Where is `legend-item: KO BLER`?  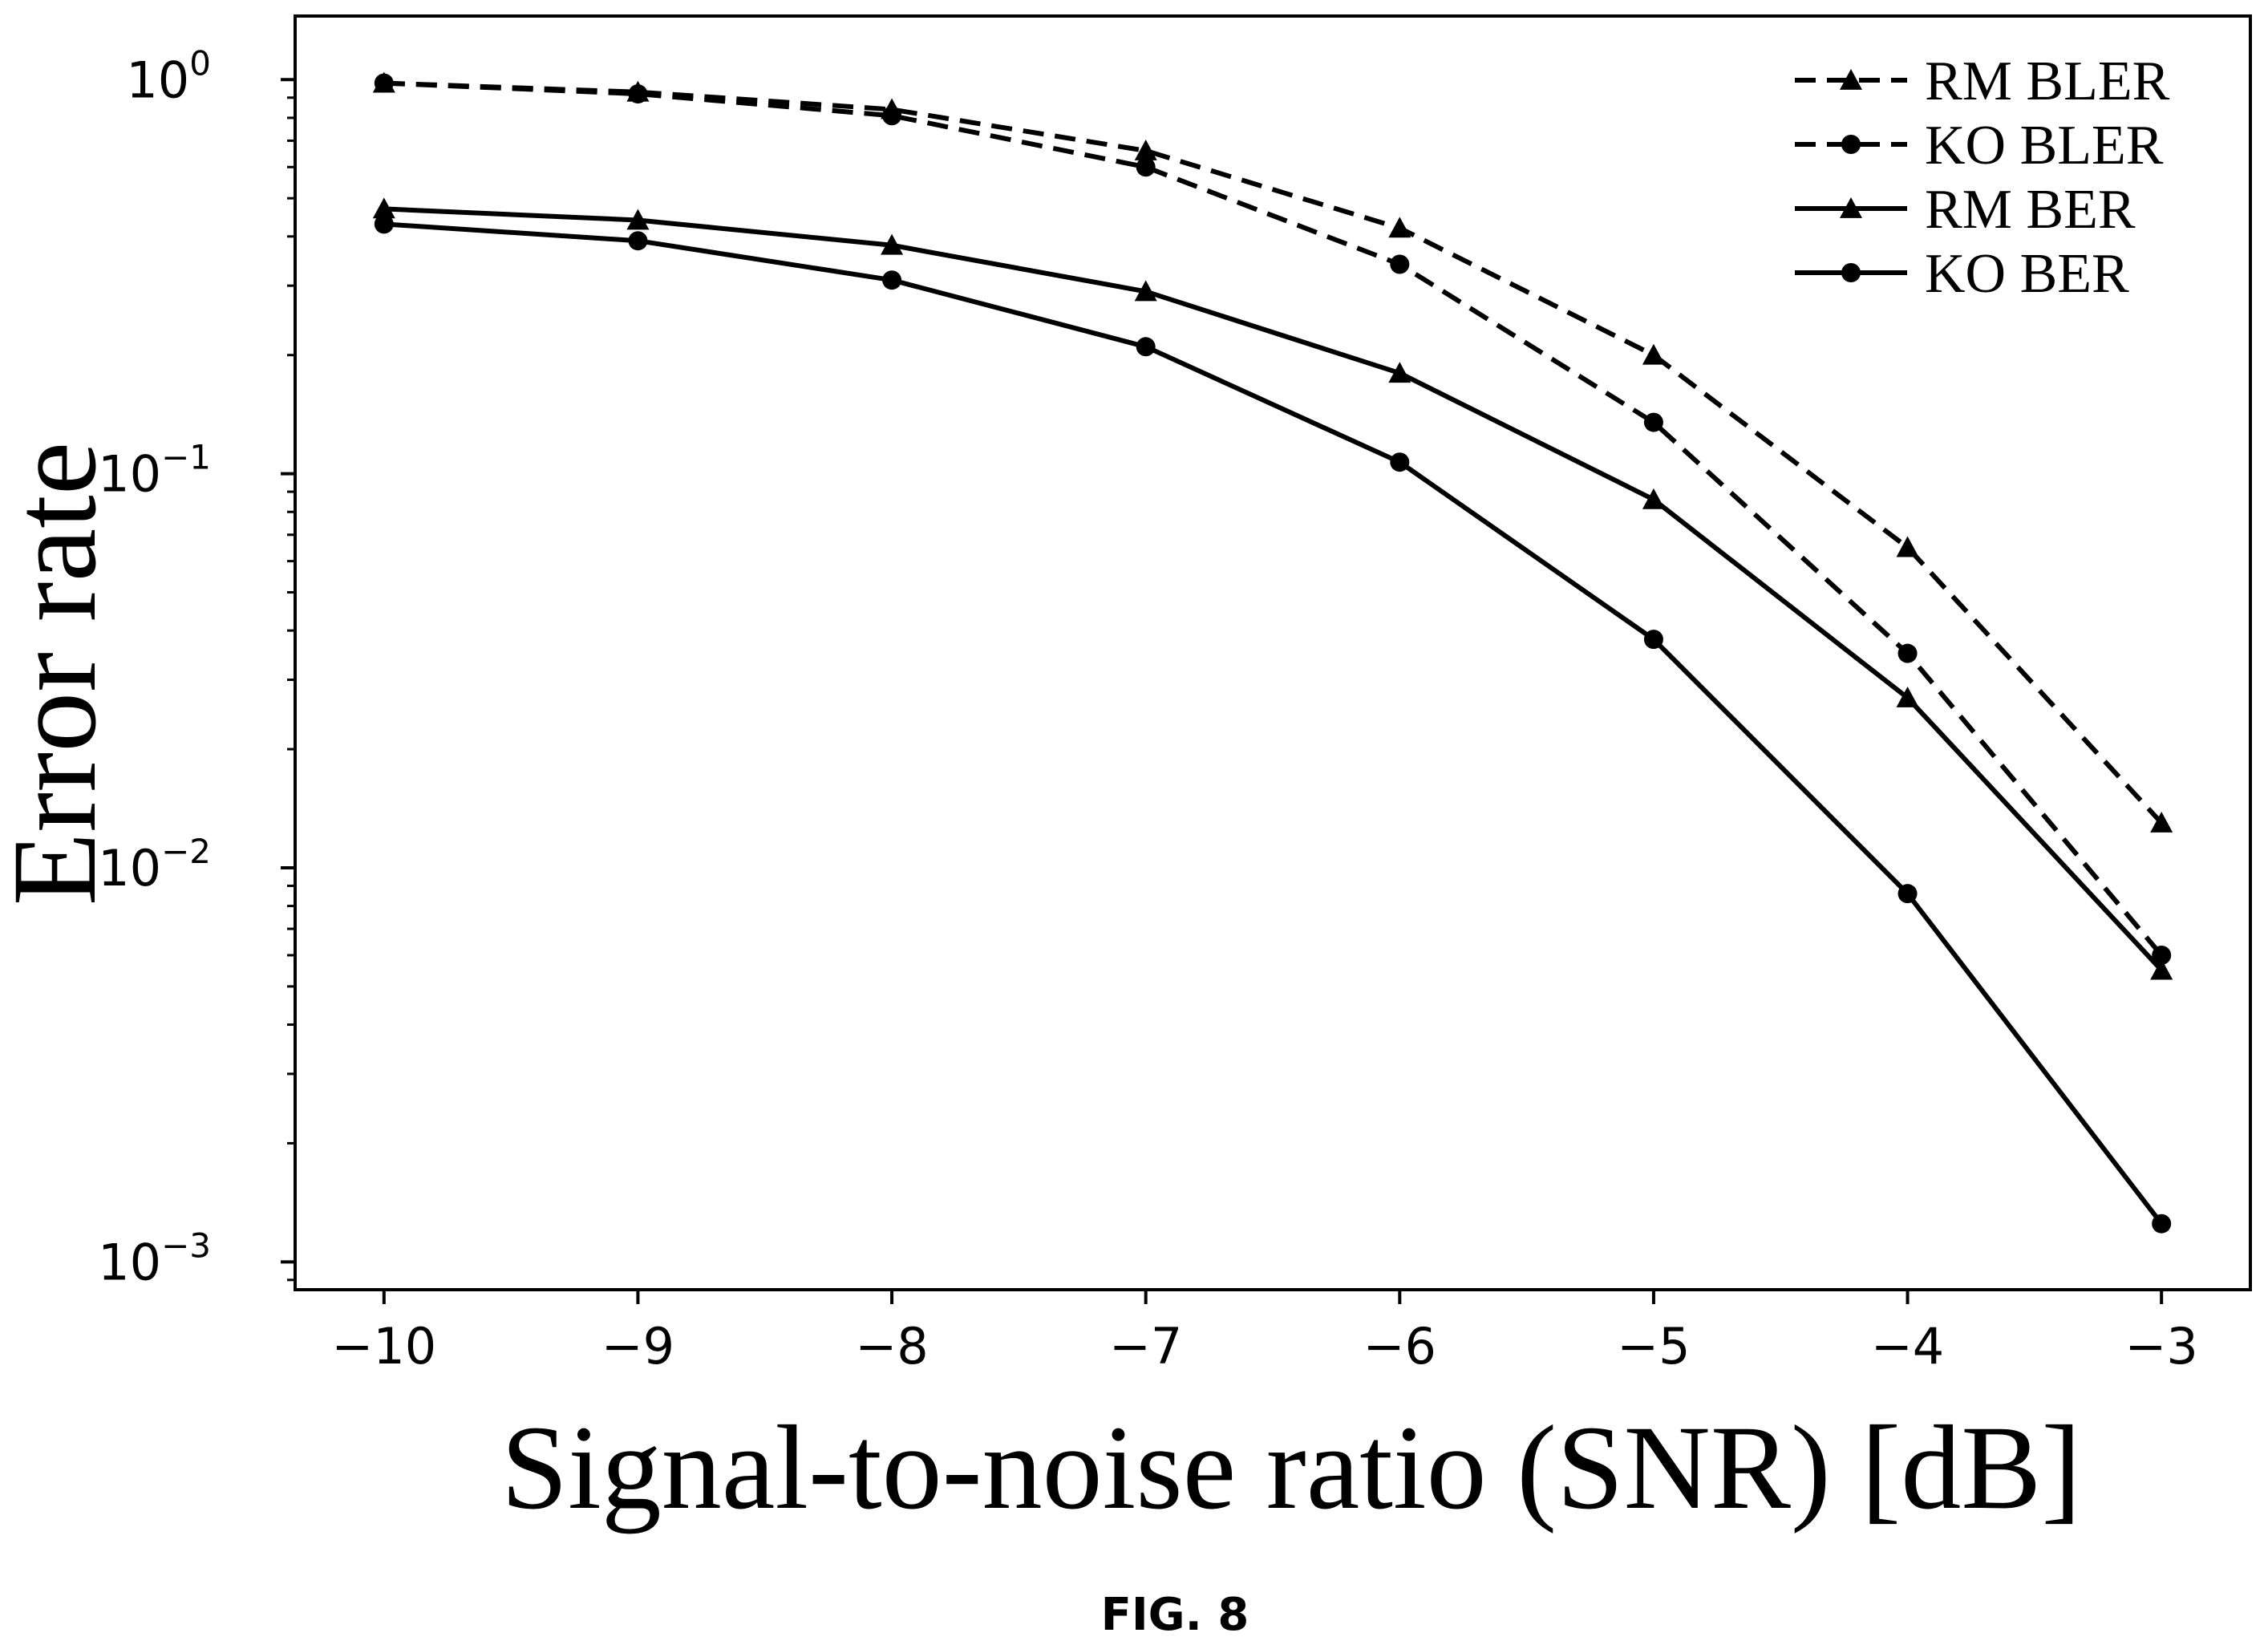 legend-item: KO BLER is located at coordinates (1979, 145).